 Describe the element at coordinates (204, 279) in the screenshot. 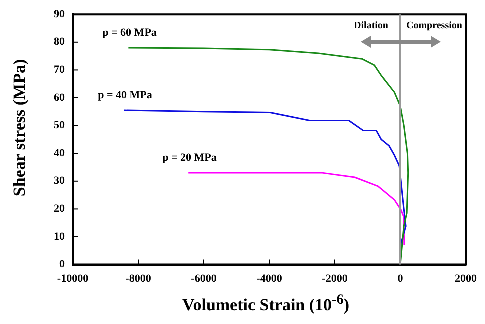

I see `x-tick-label: -6000` at that location.